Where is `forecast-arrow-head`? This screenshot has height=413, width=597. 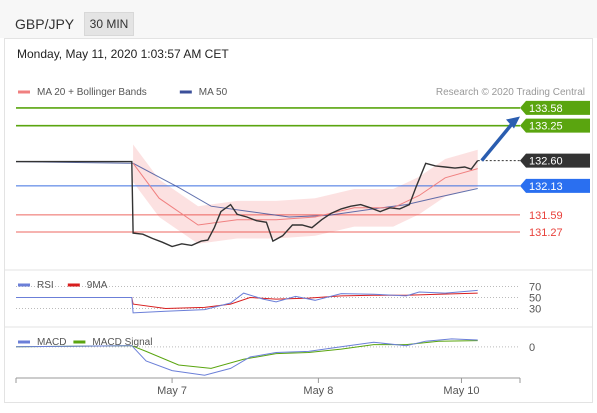 forecast-arrow-head is located at coordinates (513, 122).